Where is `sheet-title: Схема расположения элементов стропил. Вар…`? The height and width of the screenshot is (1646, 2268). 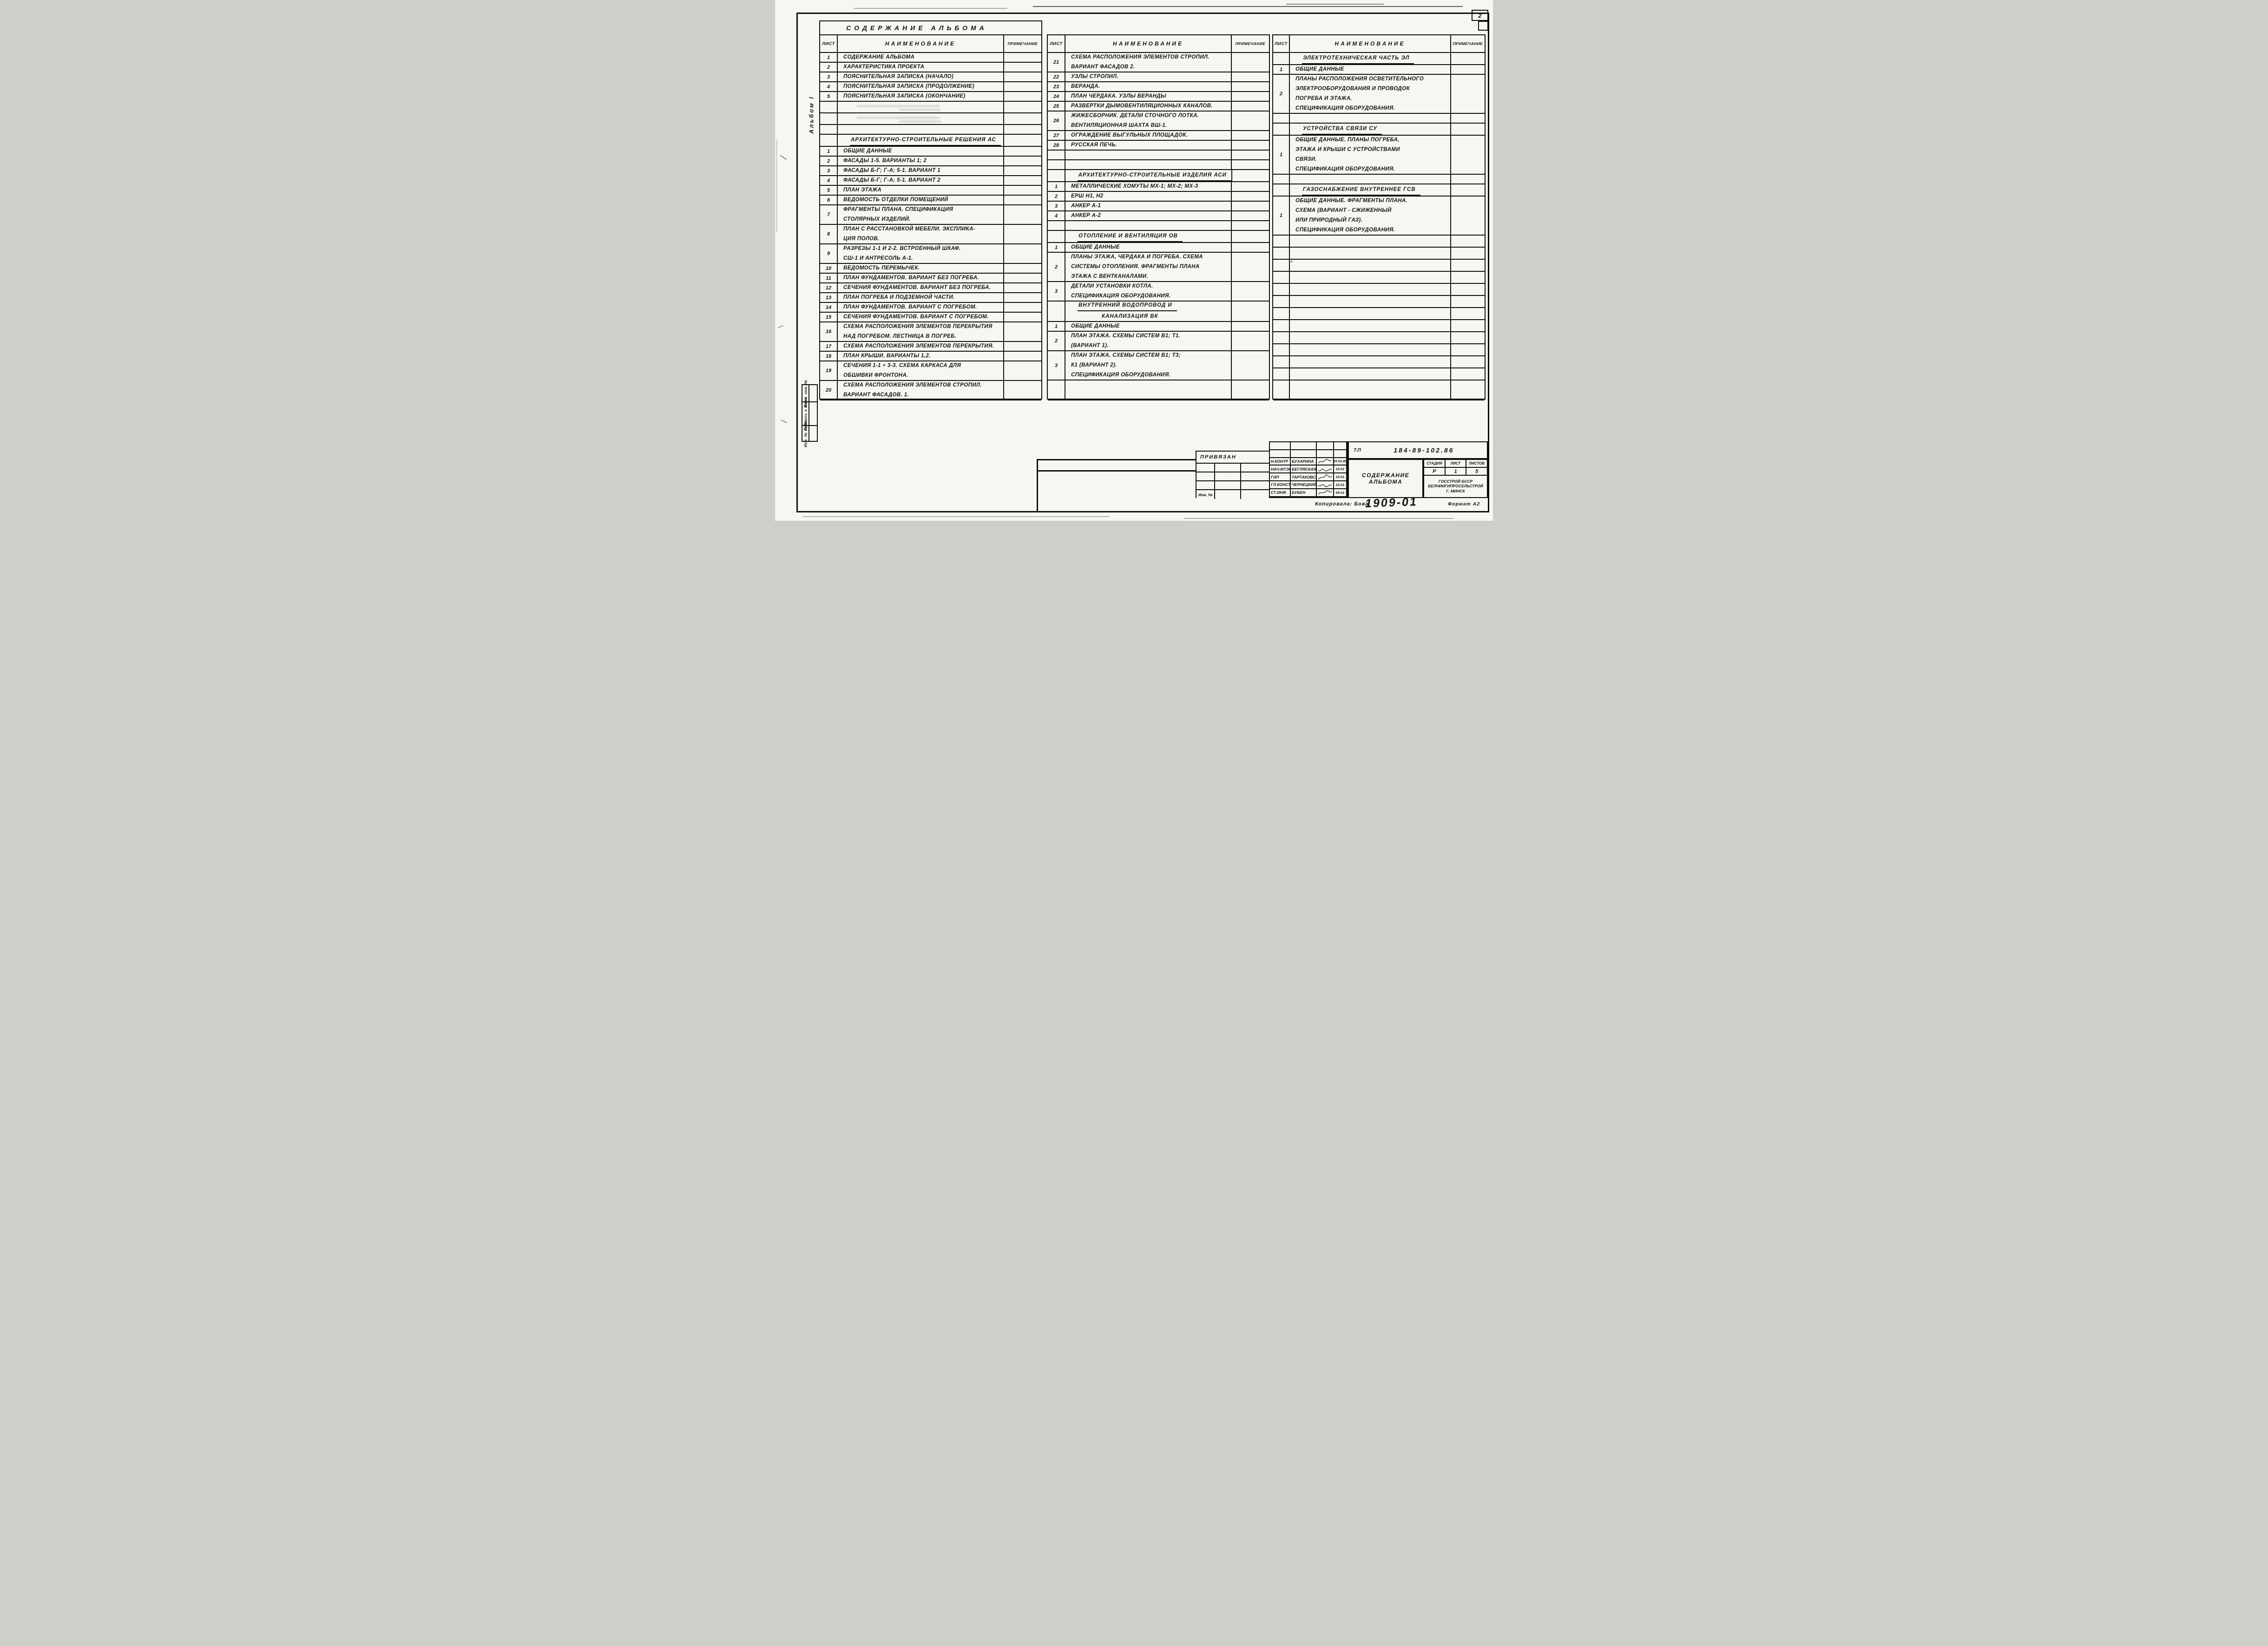 sheet-title: Схема расположения элементов стропил. Вар… is located at coordinates (1148, 62).